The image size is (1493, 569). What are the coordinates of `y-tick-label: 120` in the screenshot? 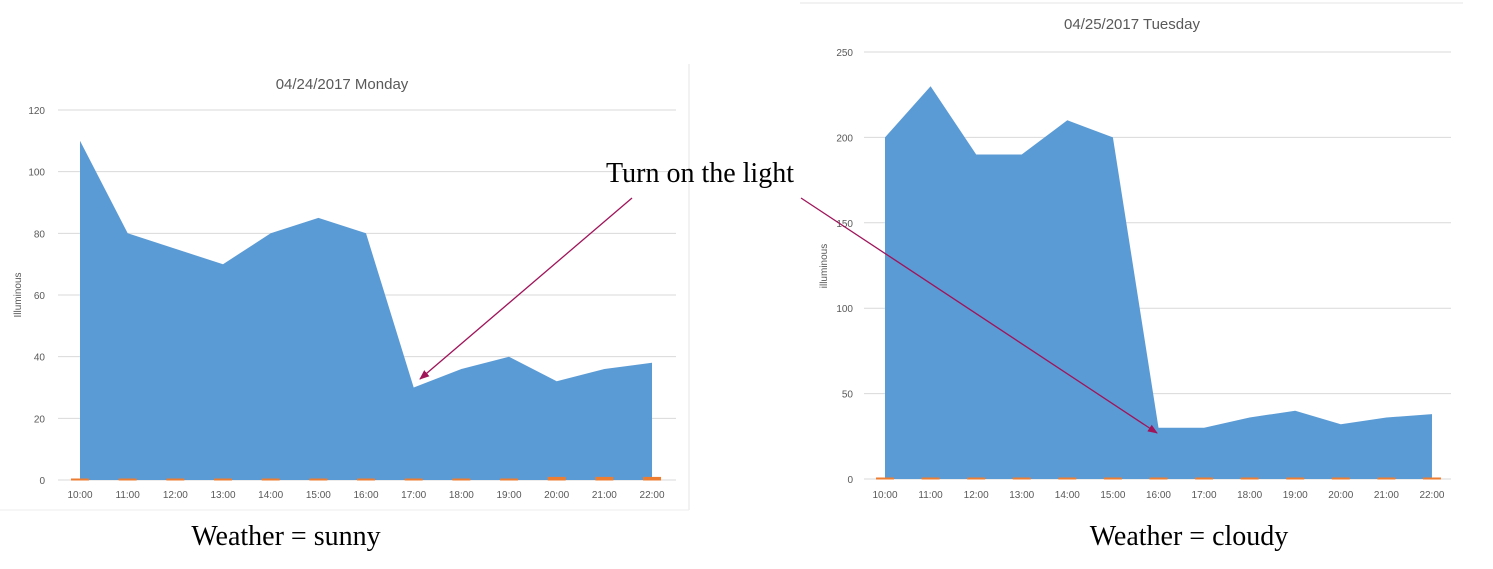 It's located at (36, 111).